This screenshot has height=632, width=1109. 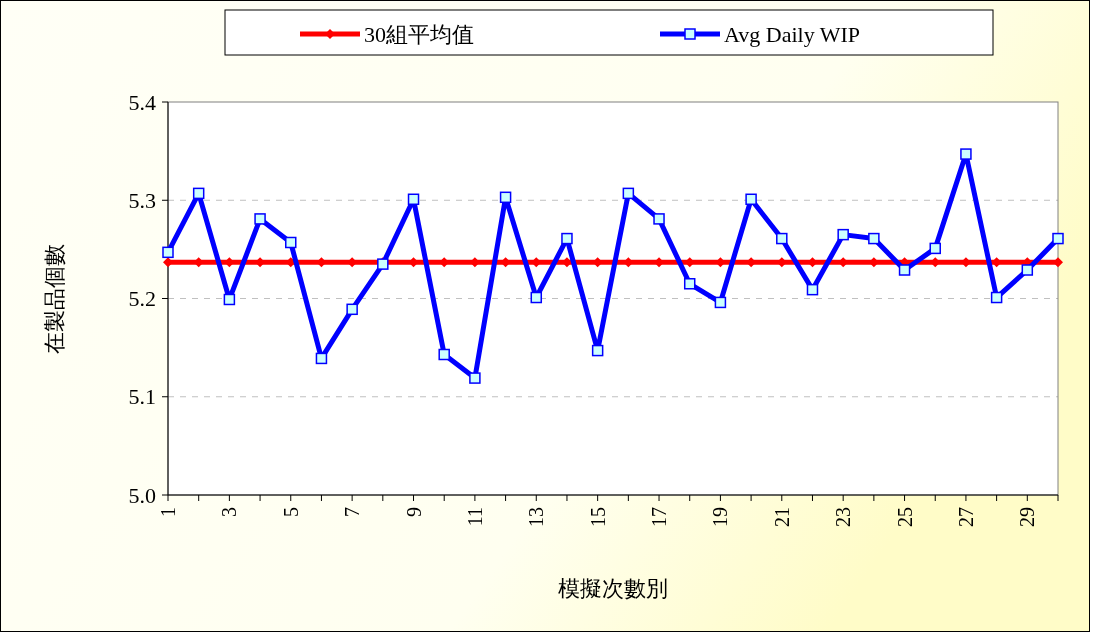 What do you see at coordinates (142, 102) in the screenshot?
I see `y-tick-label: 5.4` at bounding box center [142, 102].